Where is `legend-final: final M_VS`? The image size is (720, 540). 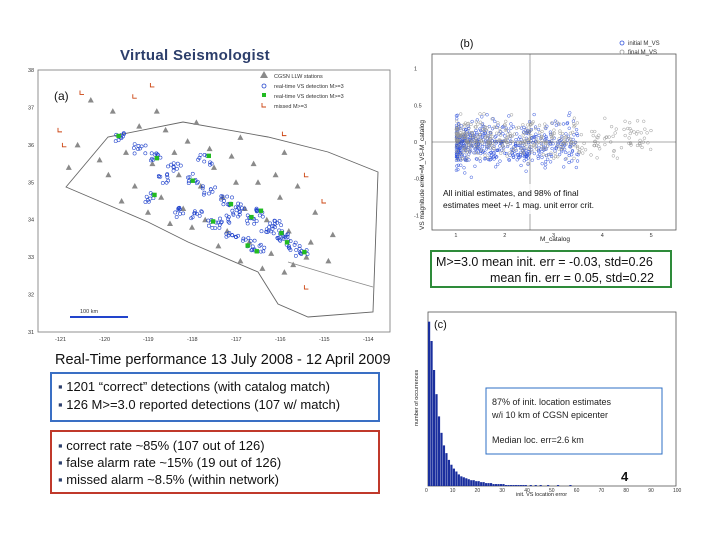
legend-final: final M_VS is located at coordinates (642, 53).